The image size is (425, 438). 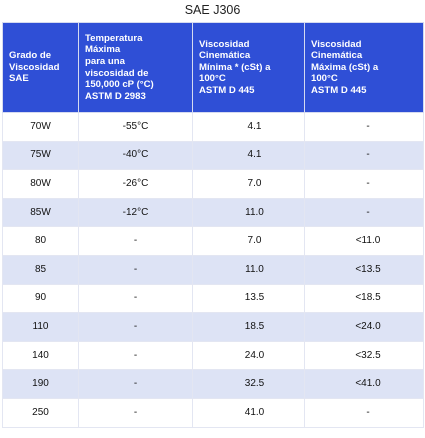 I want to click on table-row: 80W -26°C 7.0 -, so click(x=213, y=184).